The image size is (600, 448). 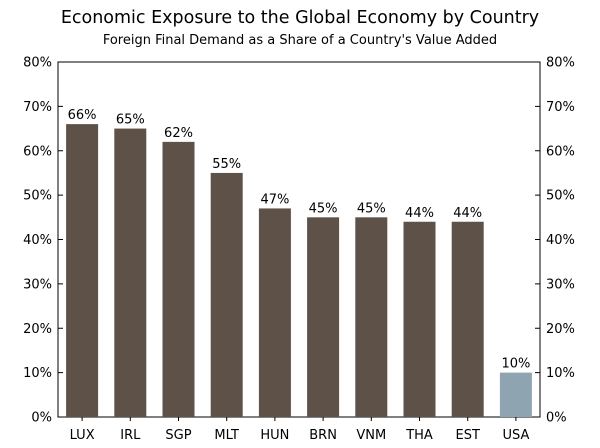 I want to click on data-label: 66%, so click(x=82, y=115).